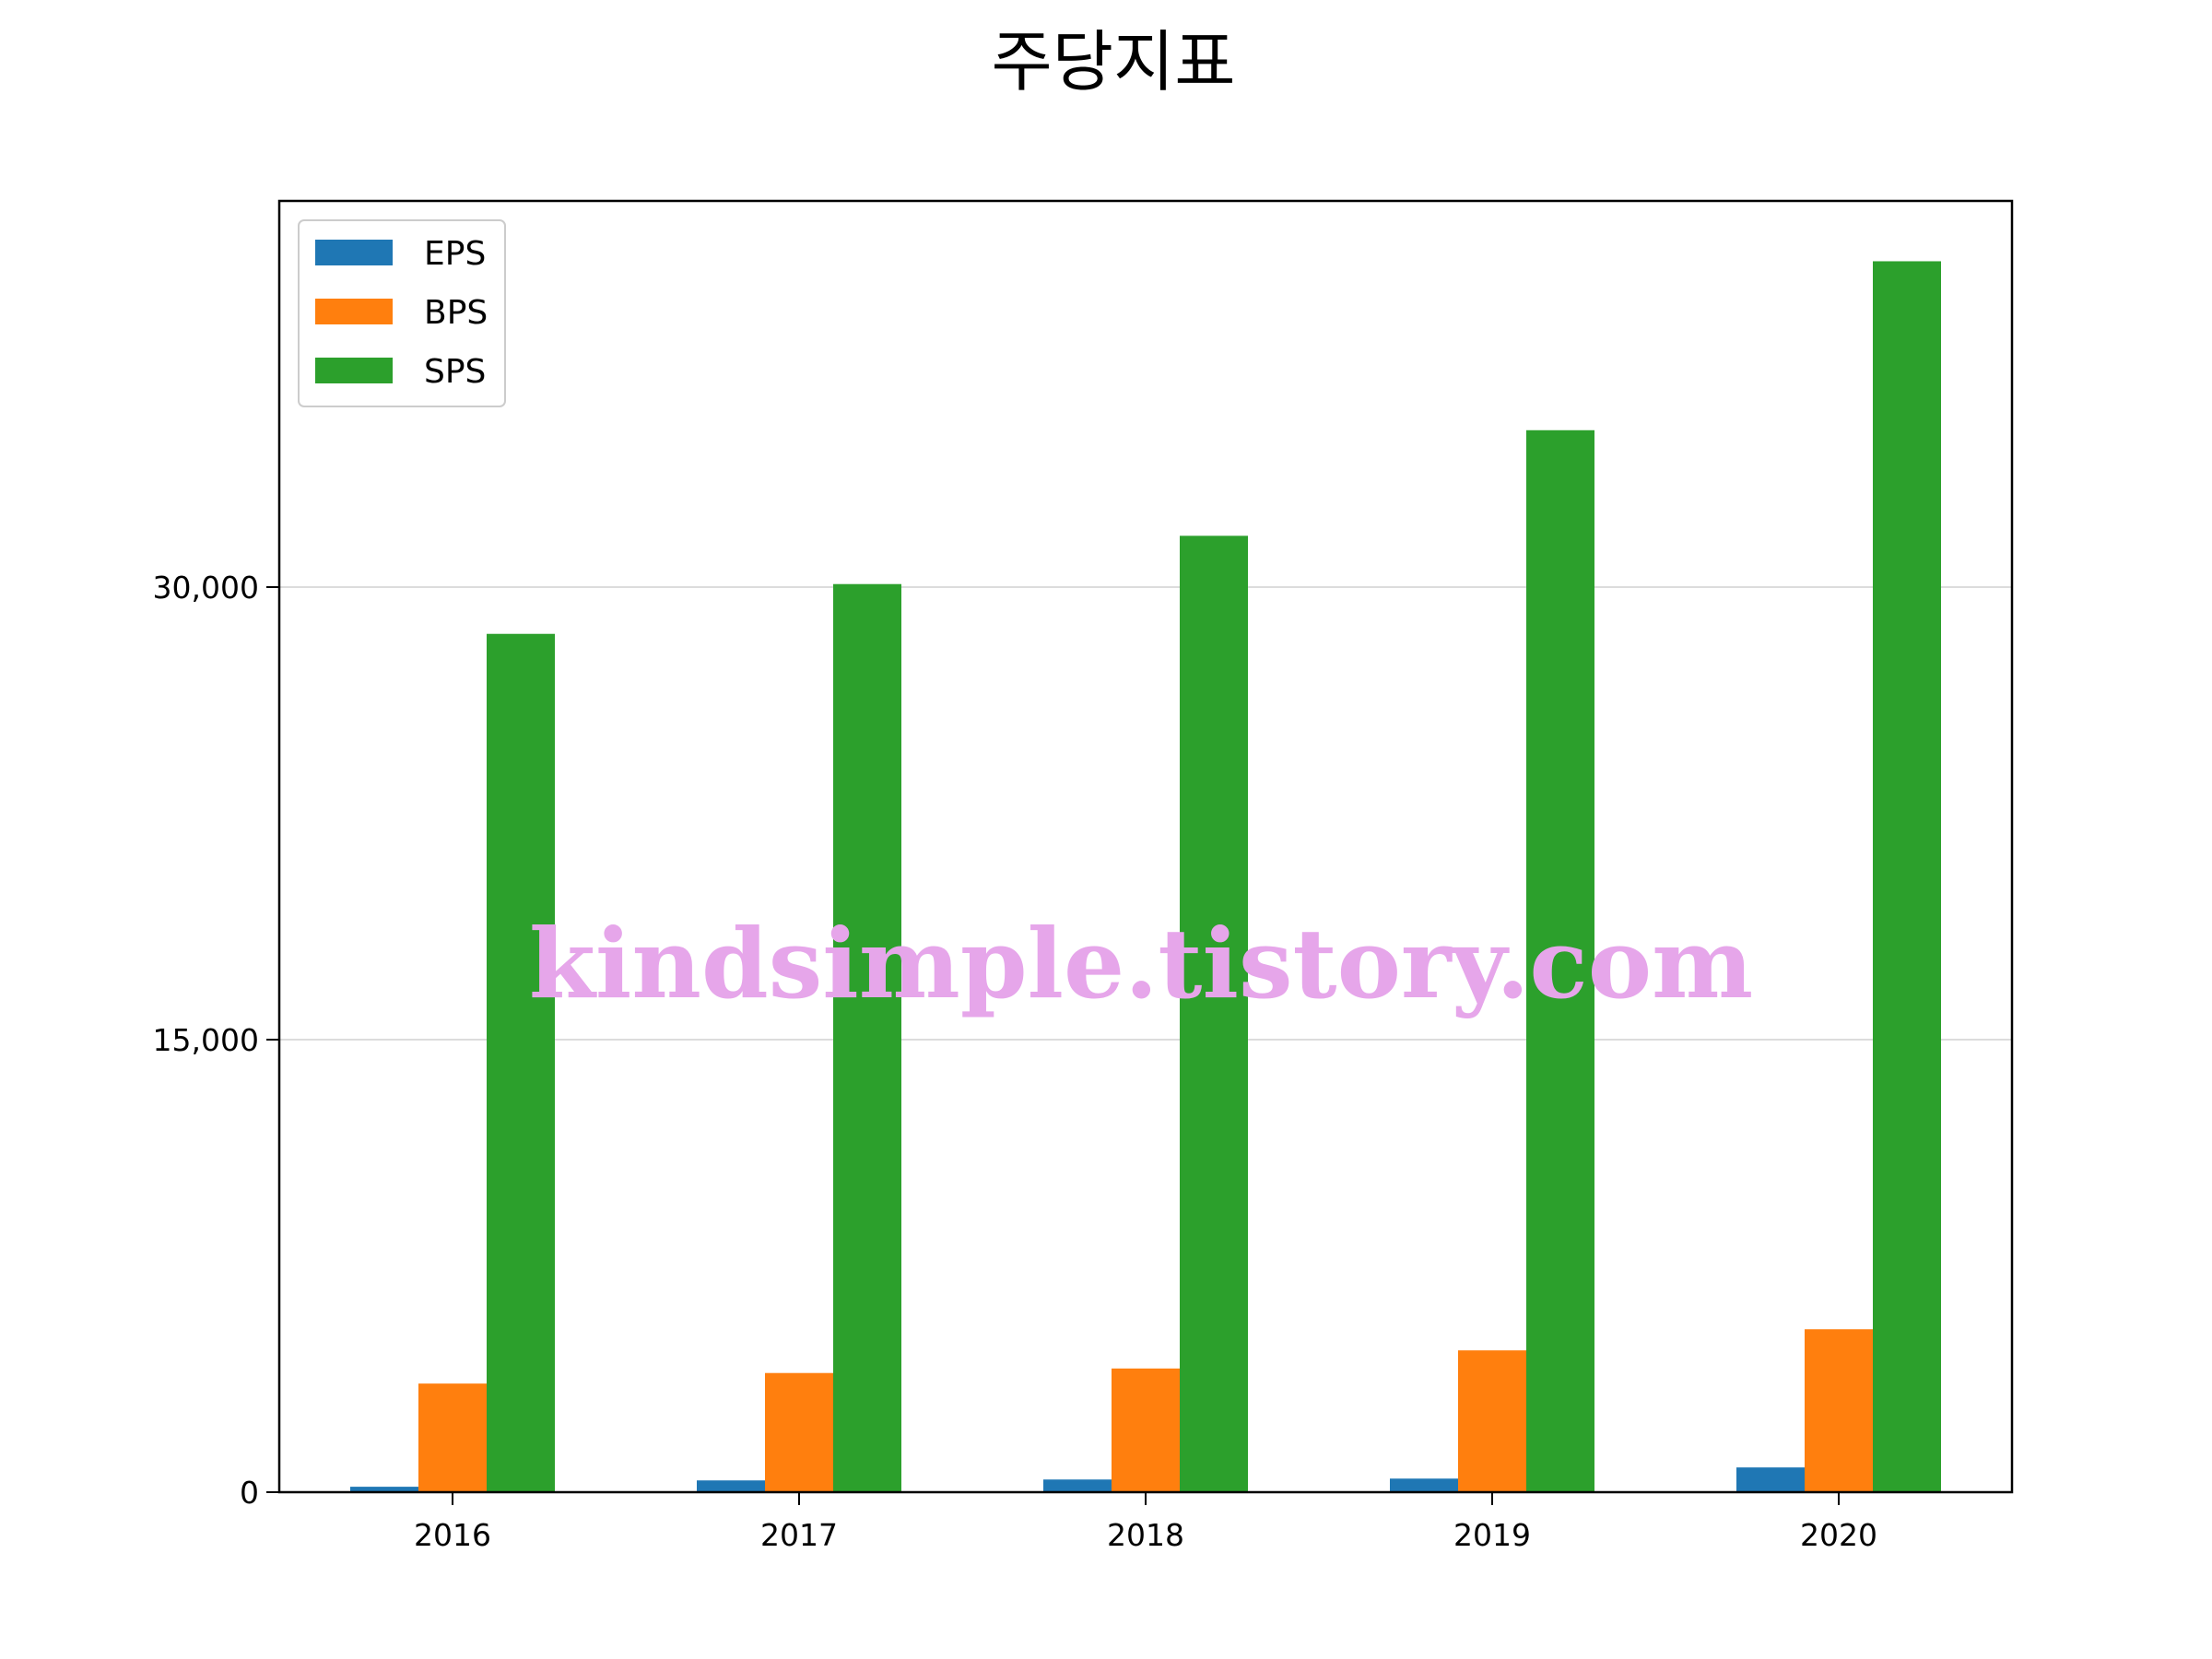  What do you see at coordinates (1145, 1535) in the screenshot?
I see `x-tick-label: 2018` at bounding box center [1145, 1535].